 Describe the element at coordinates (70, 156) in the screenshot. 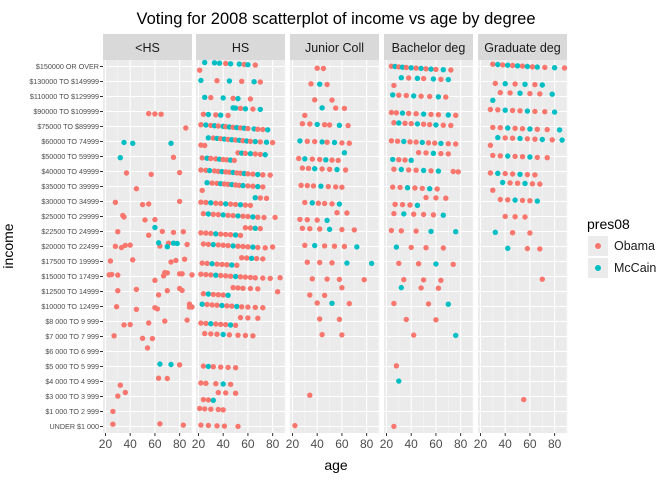

I see `y-tick-label: $50000 TO 59999` at that location.